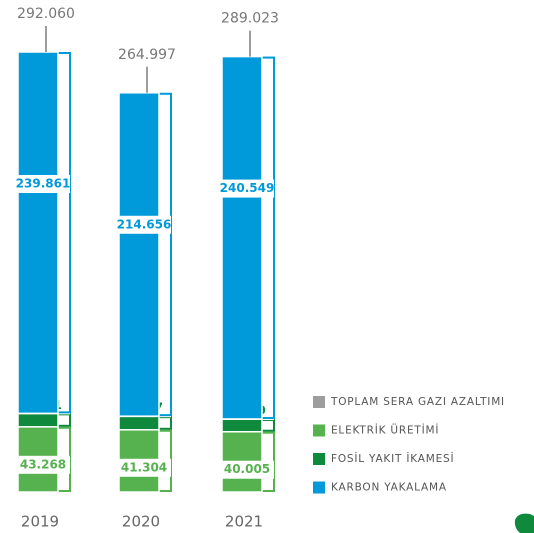 Image resolution: width=534 pixels, height=533 pixels. Describe the element at coordinates (147, 55) in the screenshot. I see `total-label: 264.997` at that location.